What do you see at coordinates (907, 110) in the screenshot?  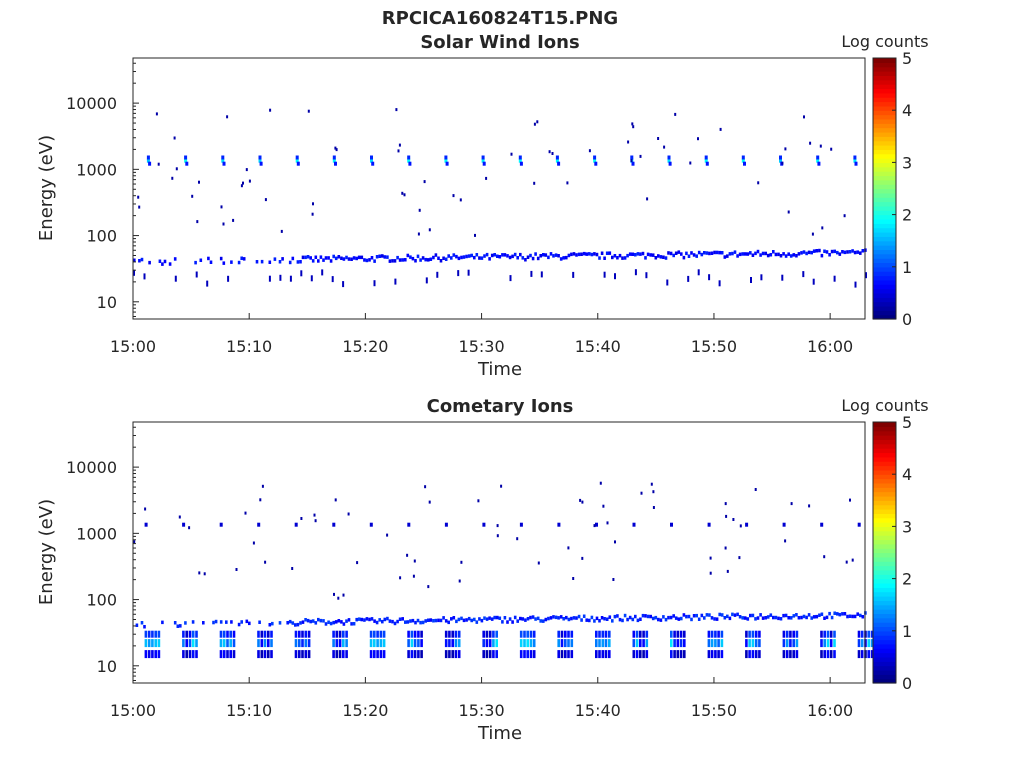 I see `colorbar-tick-label: 4` at bounding box center [907, 110].